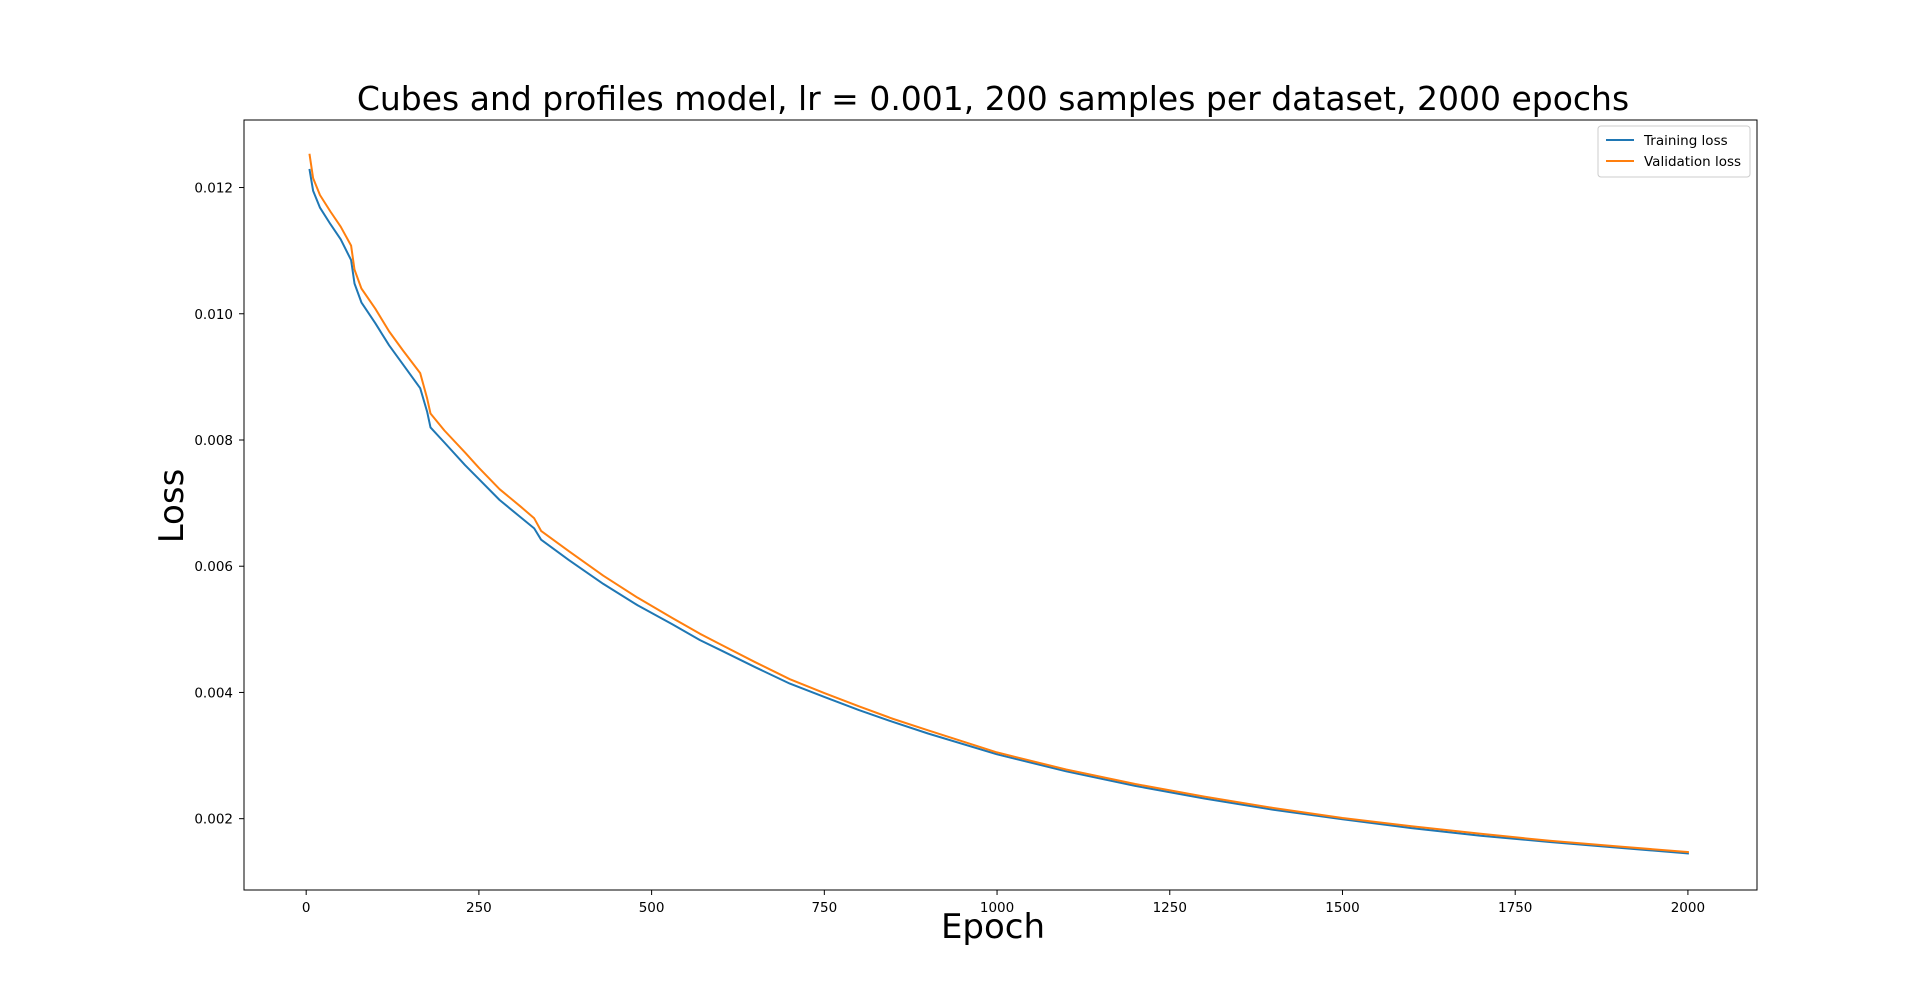  I want to click on legend: Training loss Validation loss, so click(1674, 151).